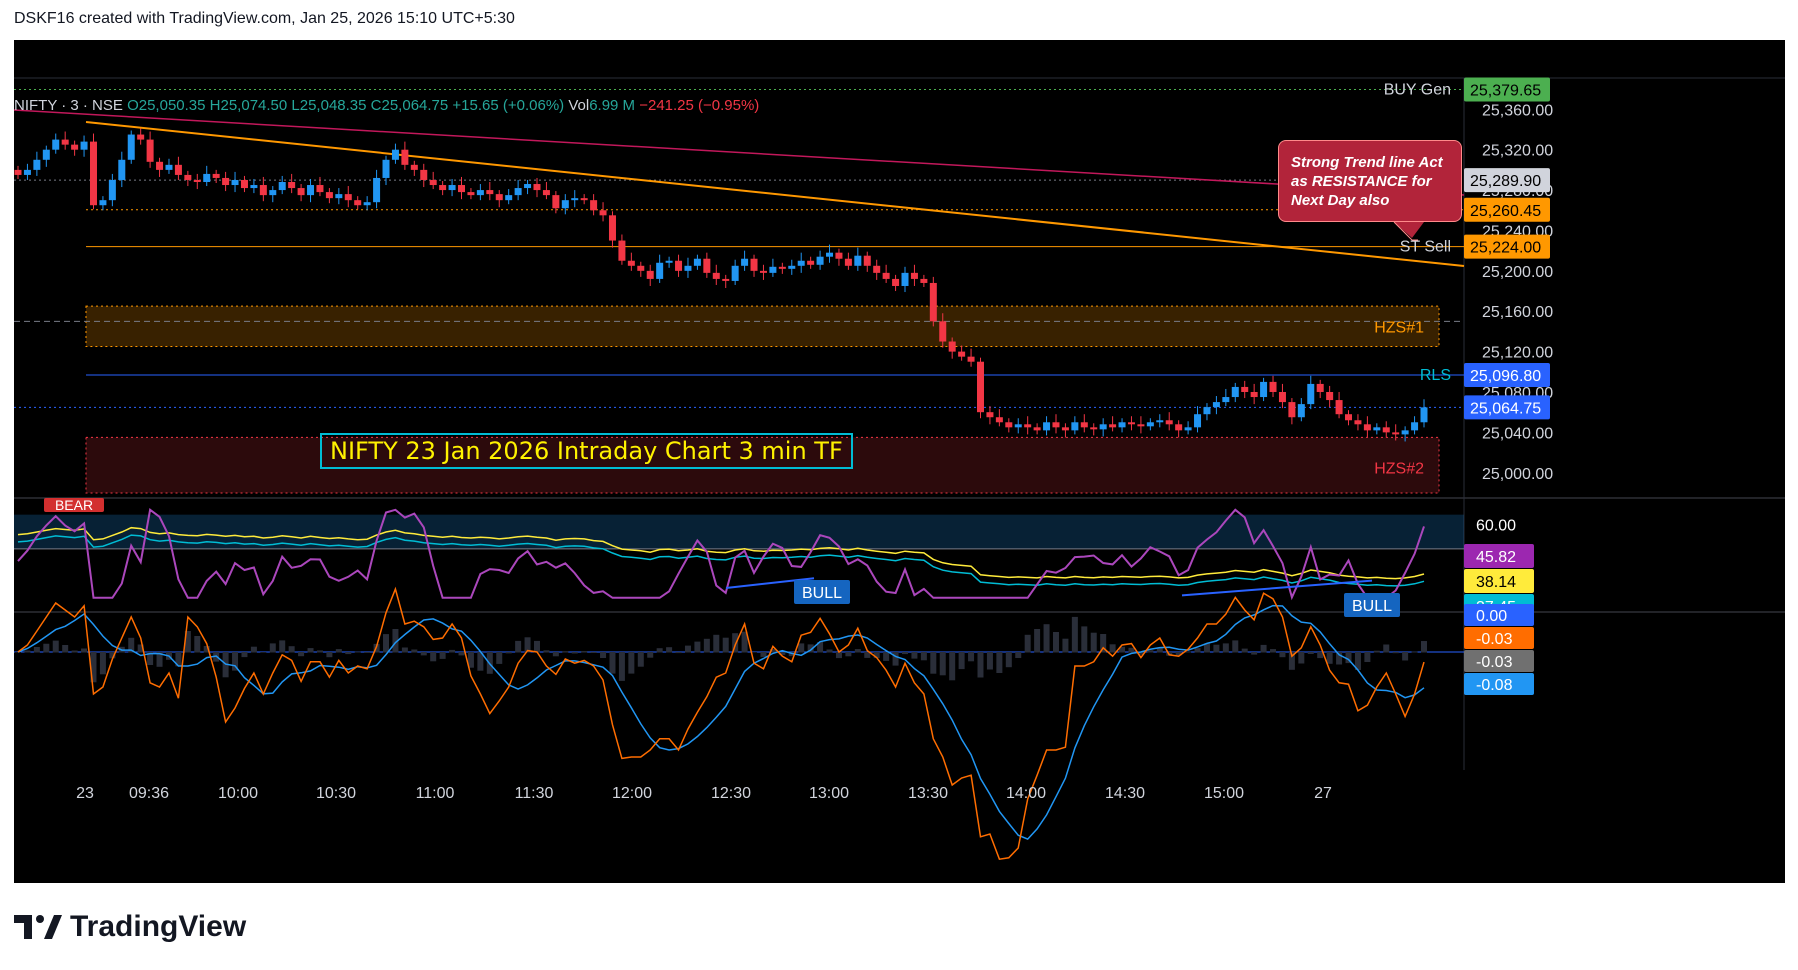 The height and width of the screenshot is (970, 1798). I want to click on y-tick-label: 25,040.00, so click(1517, 433).